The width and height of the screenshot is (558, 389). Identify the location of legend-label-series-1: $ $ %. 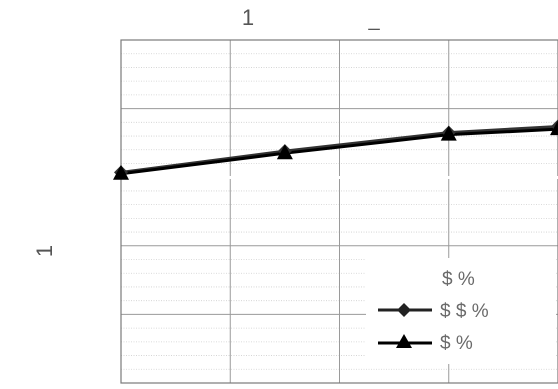
(464, 311).